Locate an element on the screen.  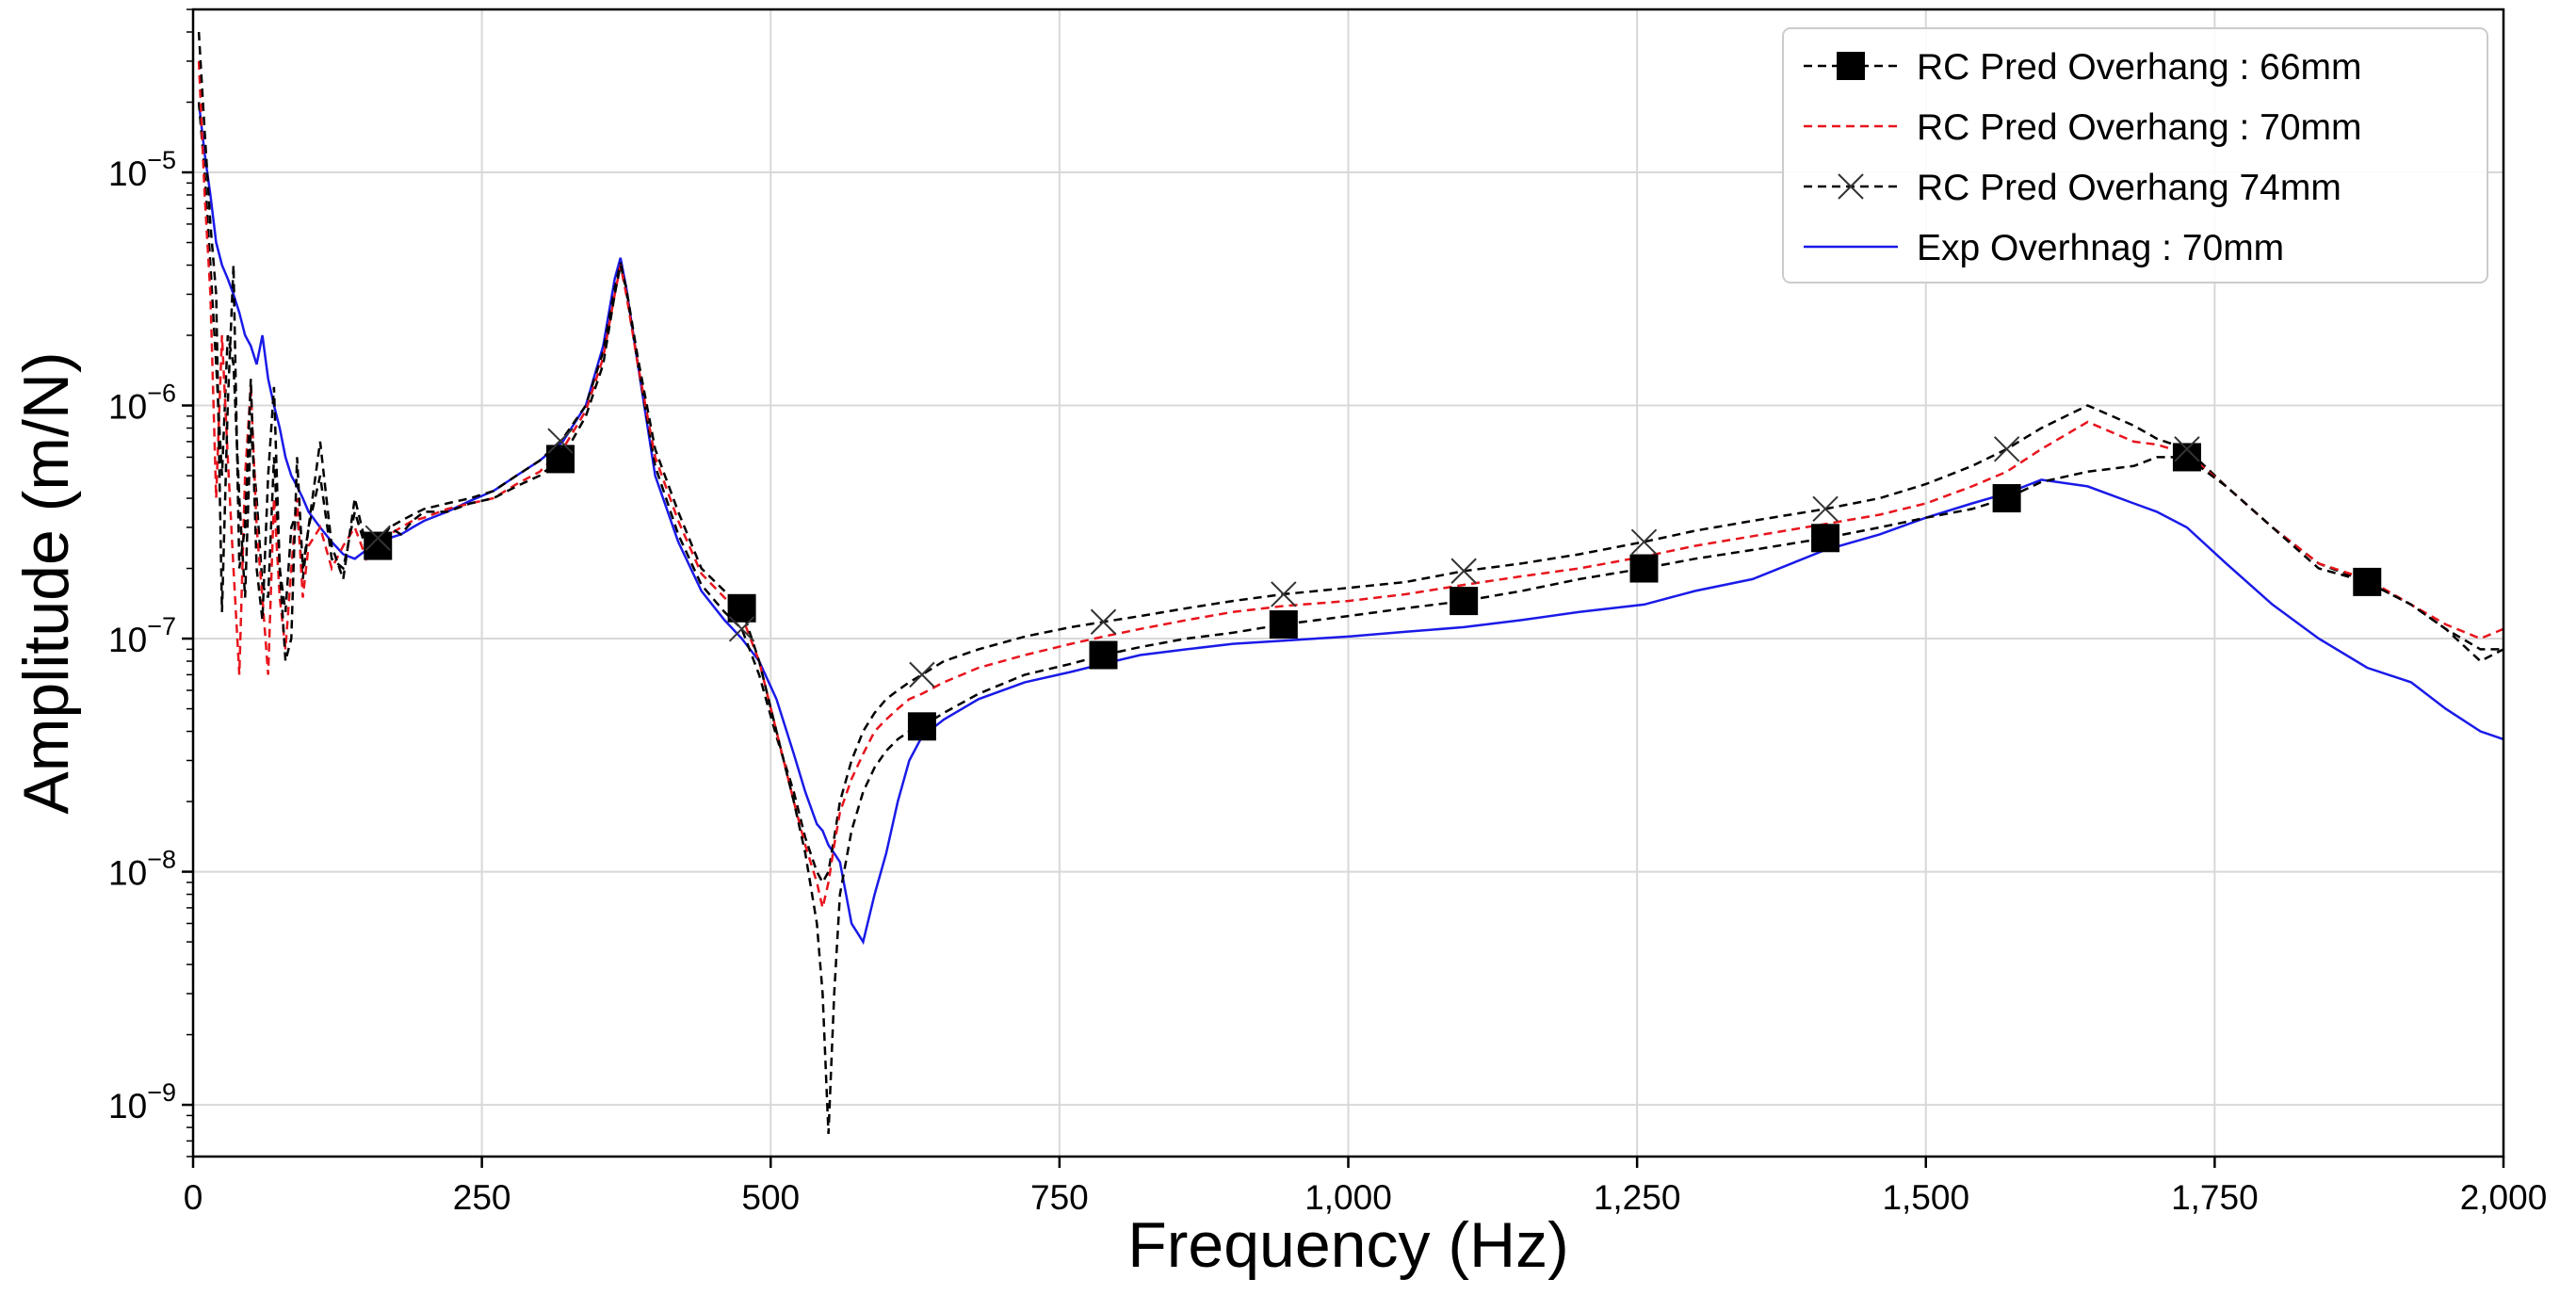
legend-entry: RC Pred Overhang 74mm is located at coordinates (2072, 188).